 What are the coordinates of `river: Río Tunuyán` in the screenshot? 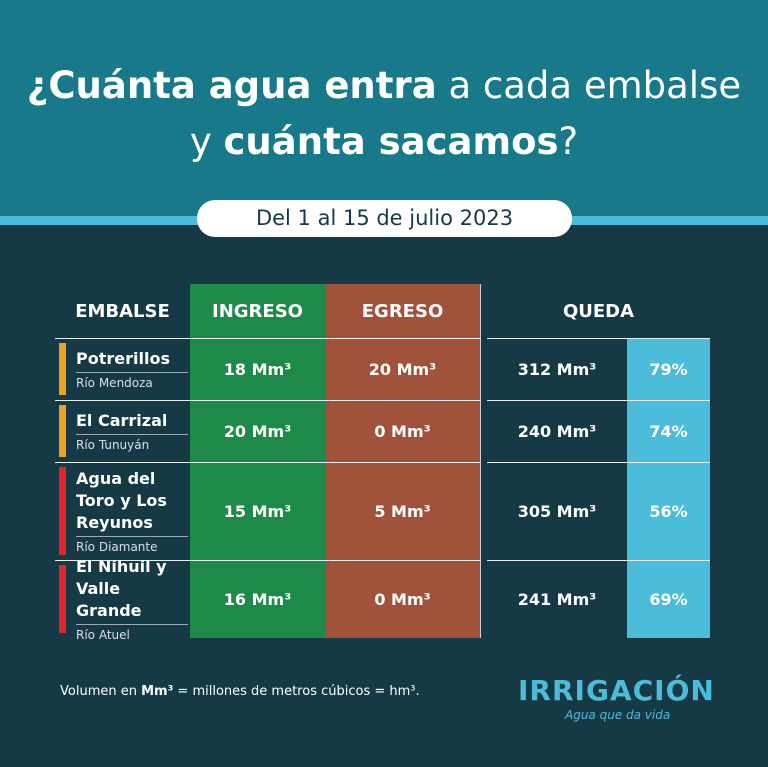 It's located at (113, 445).